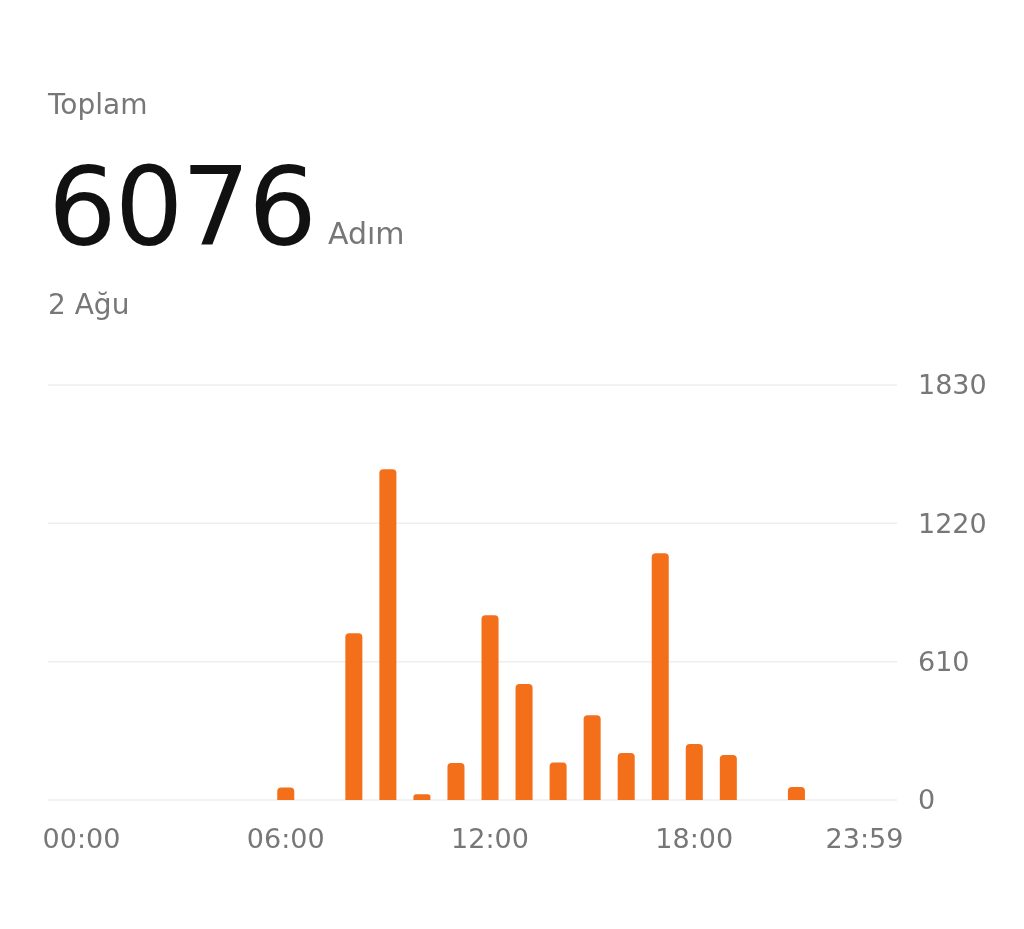  Describe the element at coordinates (944, 662) in the screenshot. I see `y-tick-label: 610` at that location.